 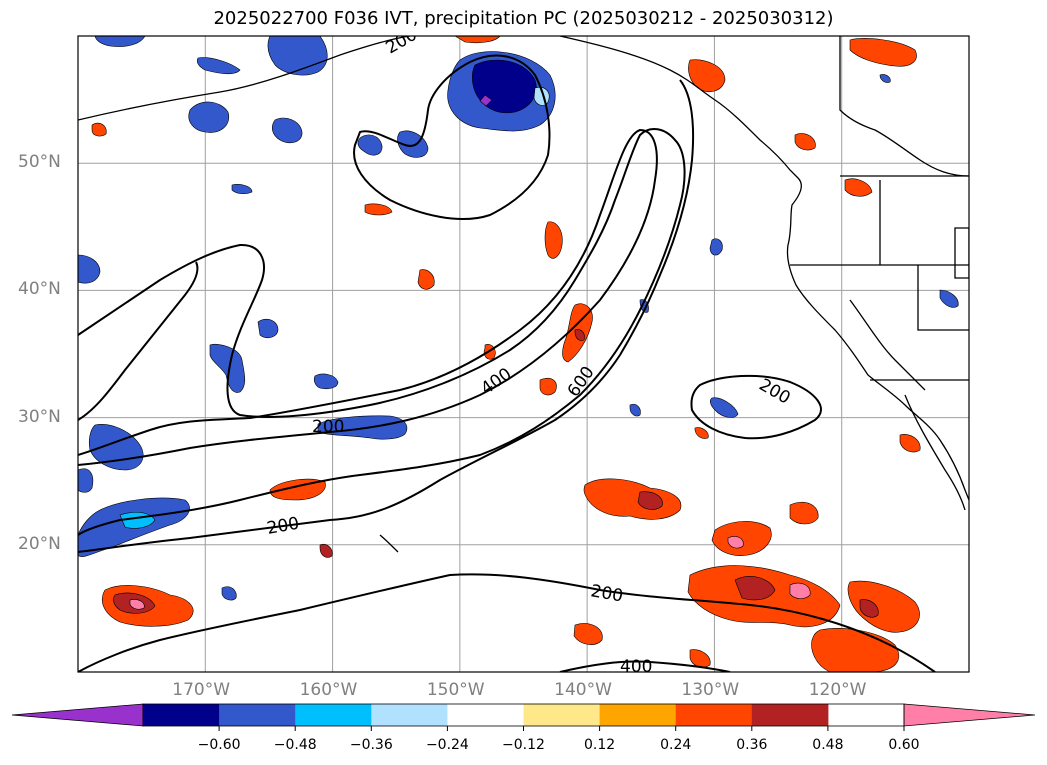 I want to click on colorbar, so click(x=523, y=717).